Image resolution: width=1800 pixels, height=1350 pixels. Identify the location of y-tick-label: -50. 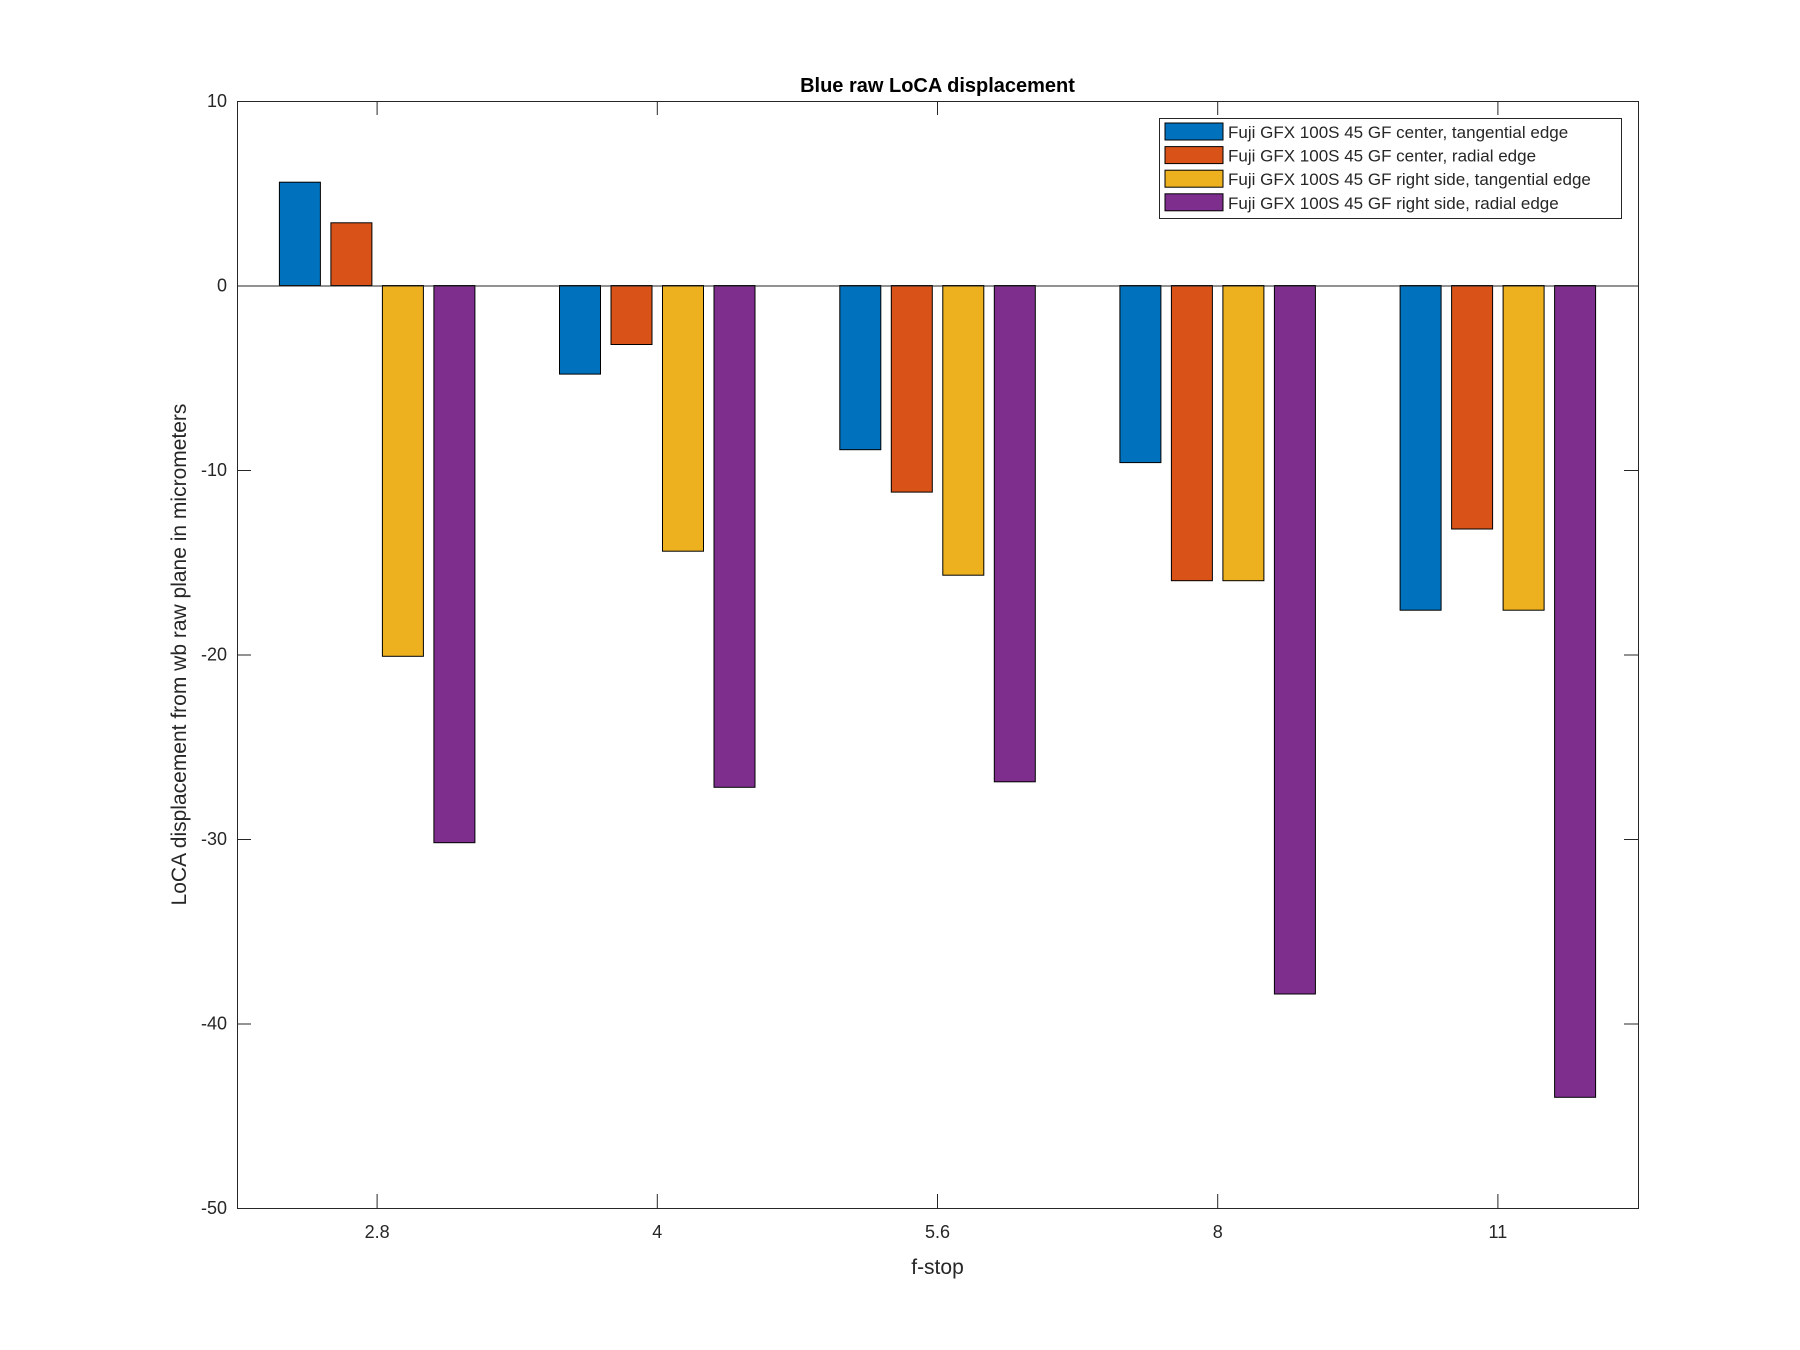
(214, 1208).